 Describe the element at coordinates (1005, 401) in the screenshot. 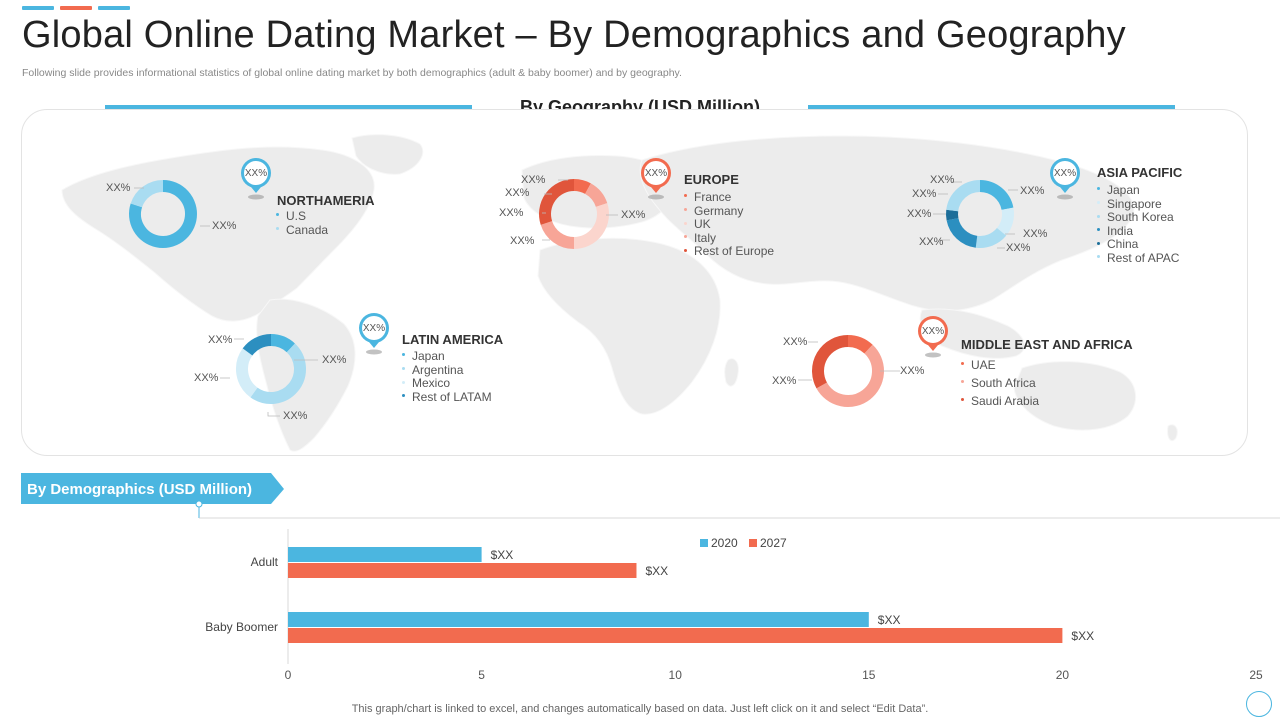

I see `legend-label: Saudi Arabia` at that location.